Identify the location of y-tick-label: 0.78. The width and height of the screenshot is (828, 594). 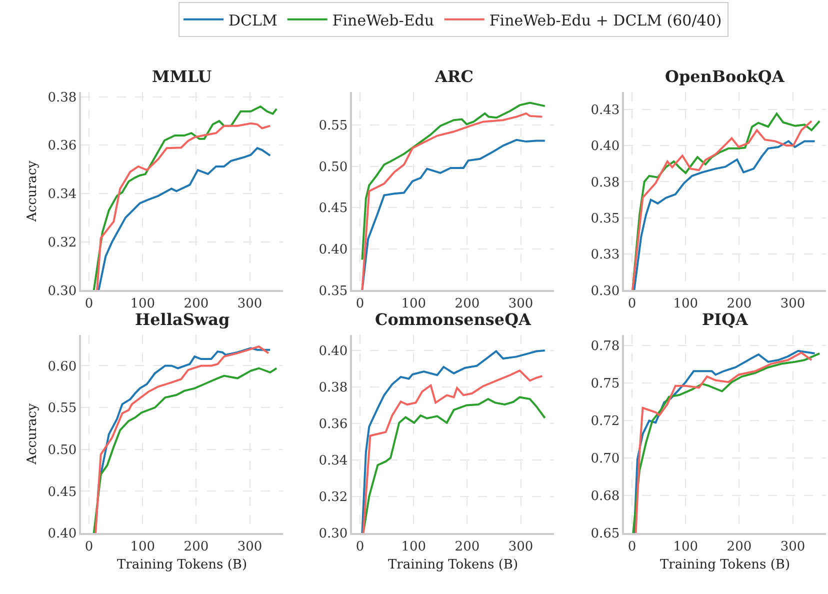
(605, 346).